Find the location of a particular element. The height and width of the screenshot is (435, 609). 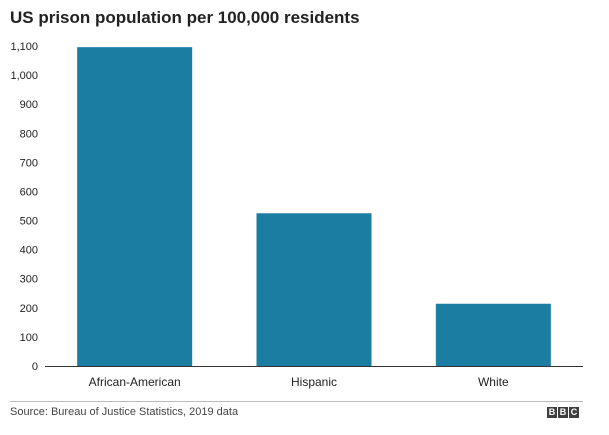

x-tick-label: African-American is located at coordinates (135, 382).